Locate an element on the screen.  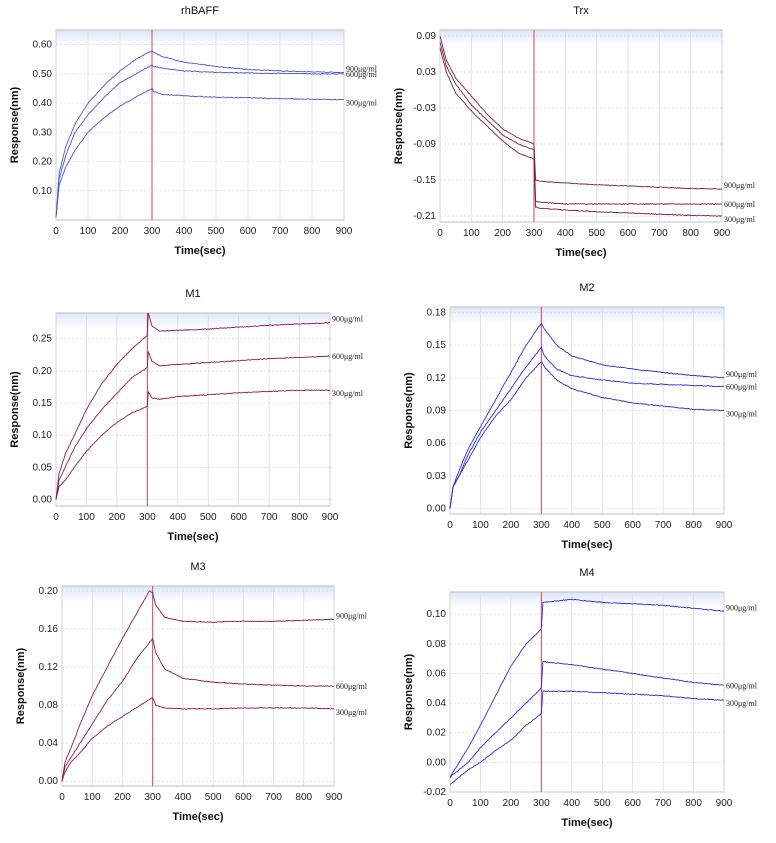
chart-title: M3 is located at coordinates (197, 567).